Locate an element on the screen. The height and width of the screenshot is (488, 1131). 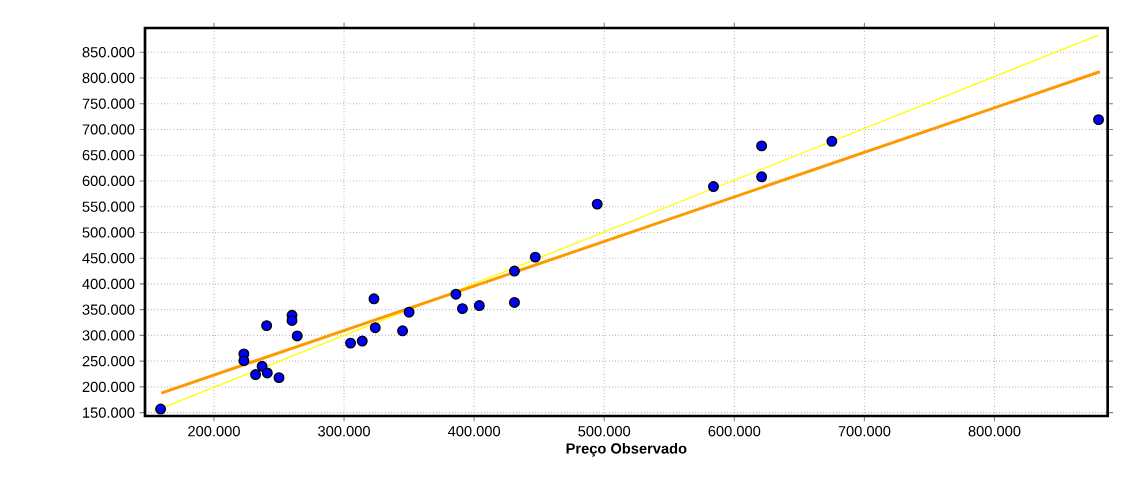
x-tick-label: 800.000 is located at coordinates (994, 431).